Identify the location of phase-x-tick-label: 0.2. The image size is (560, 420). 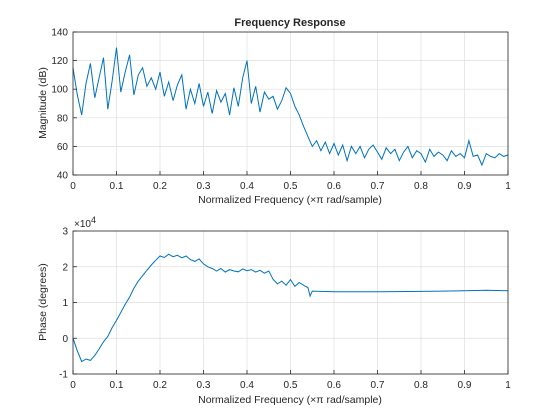
(160, 385).